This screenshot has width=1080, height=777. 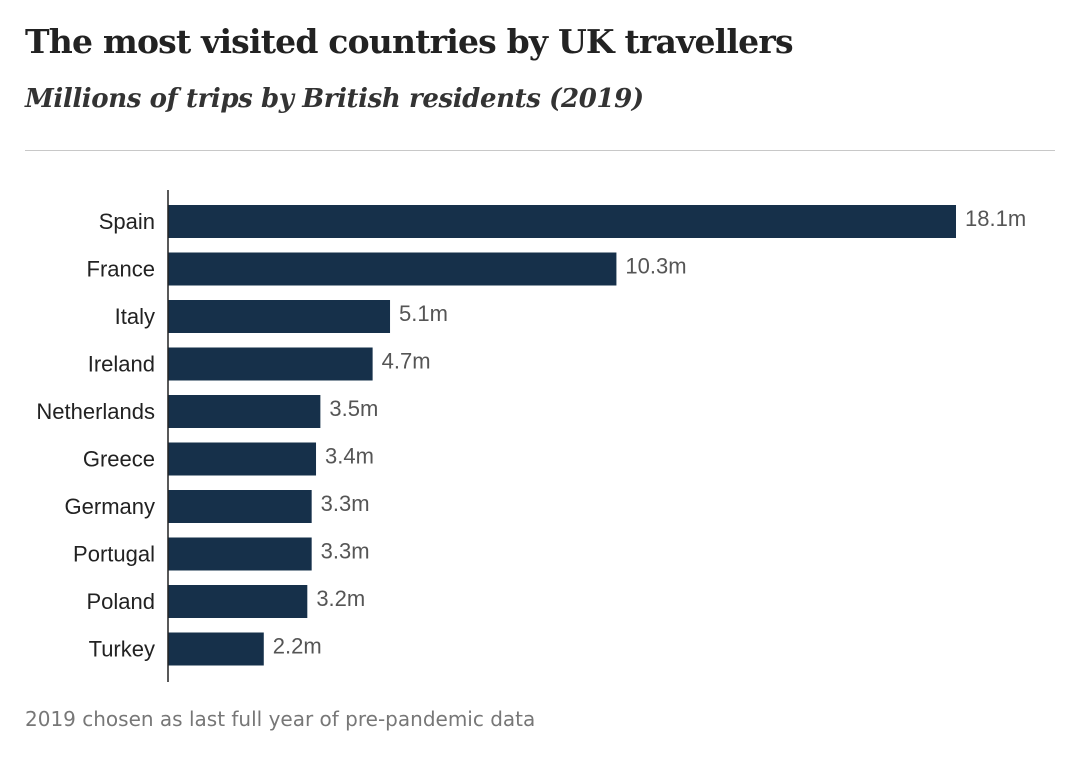 I want to click on value-label-poland: 3.2m, so click(x=340, y=598).